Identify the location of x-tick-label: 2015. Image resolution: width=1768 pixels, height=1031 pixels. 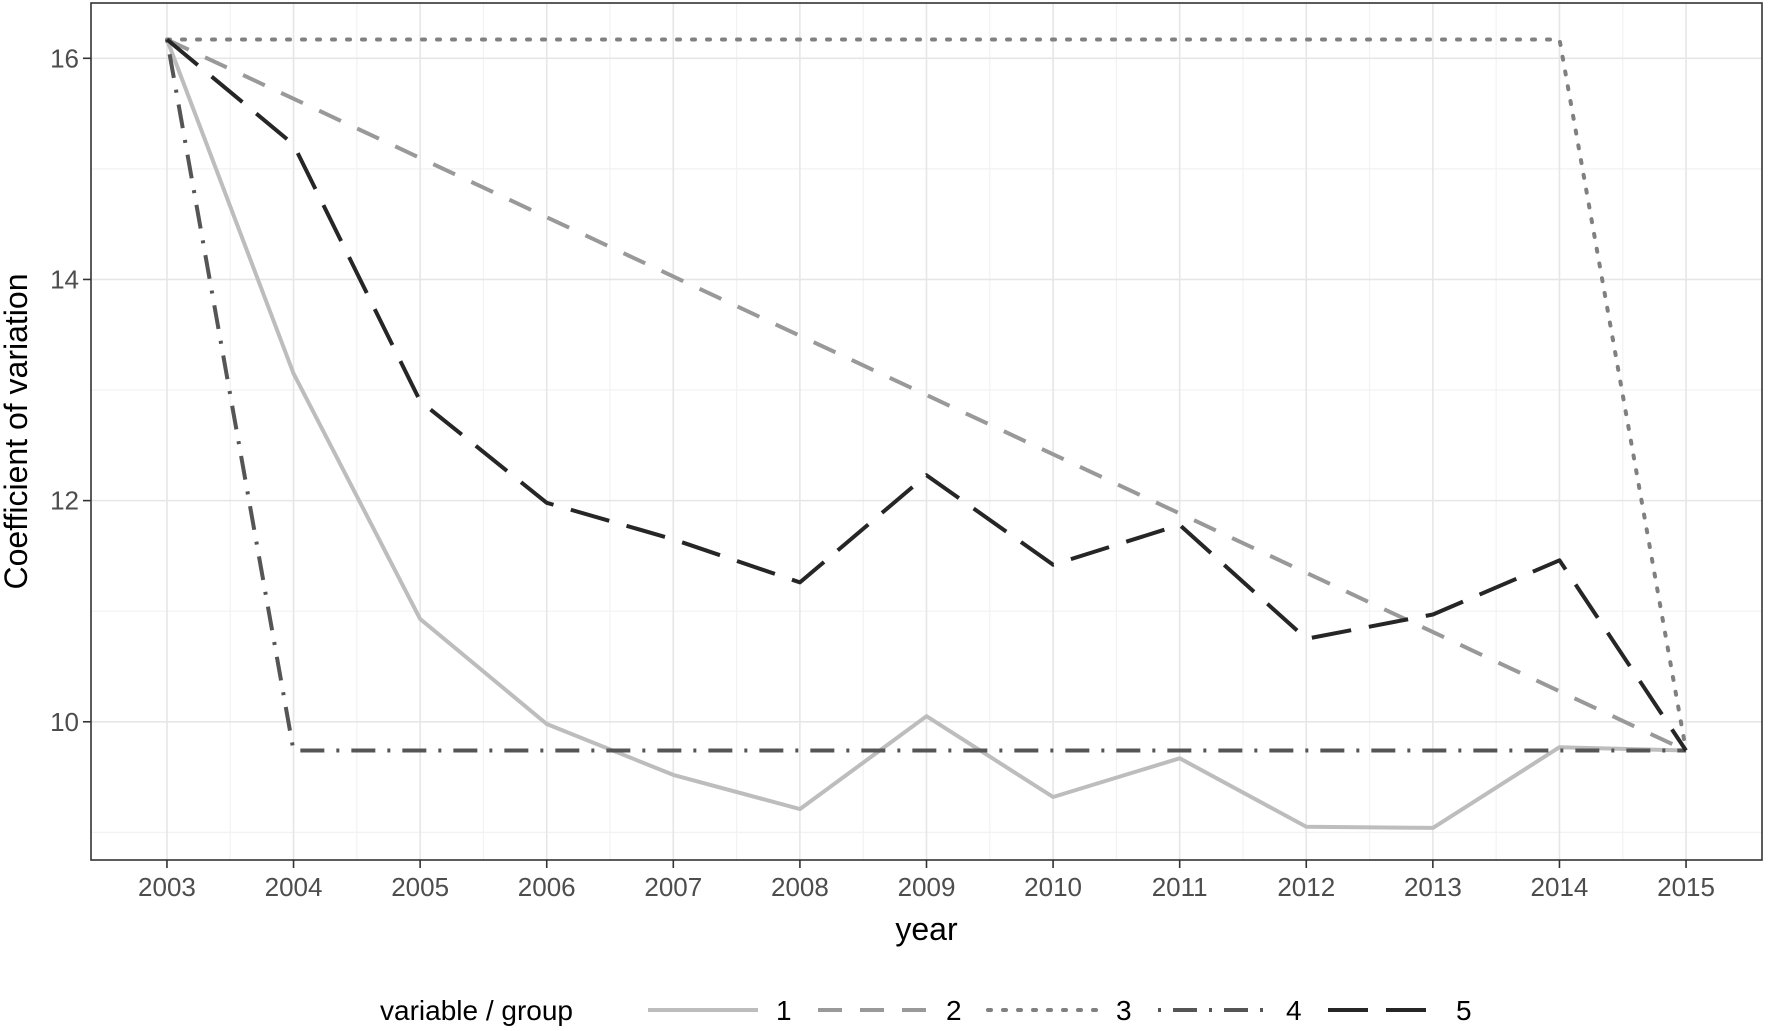
(1686, 887).